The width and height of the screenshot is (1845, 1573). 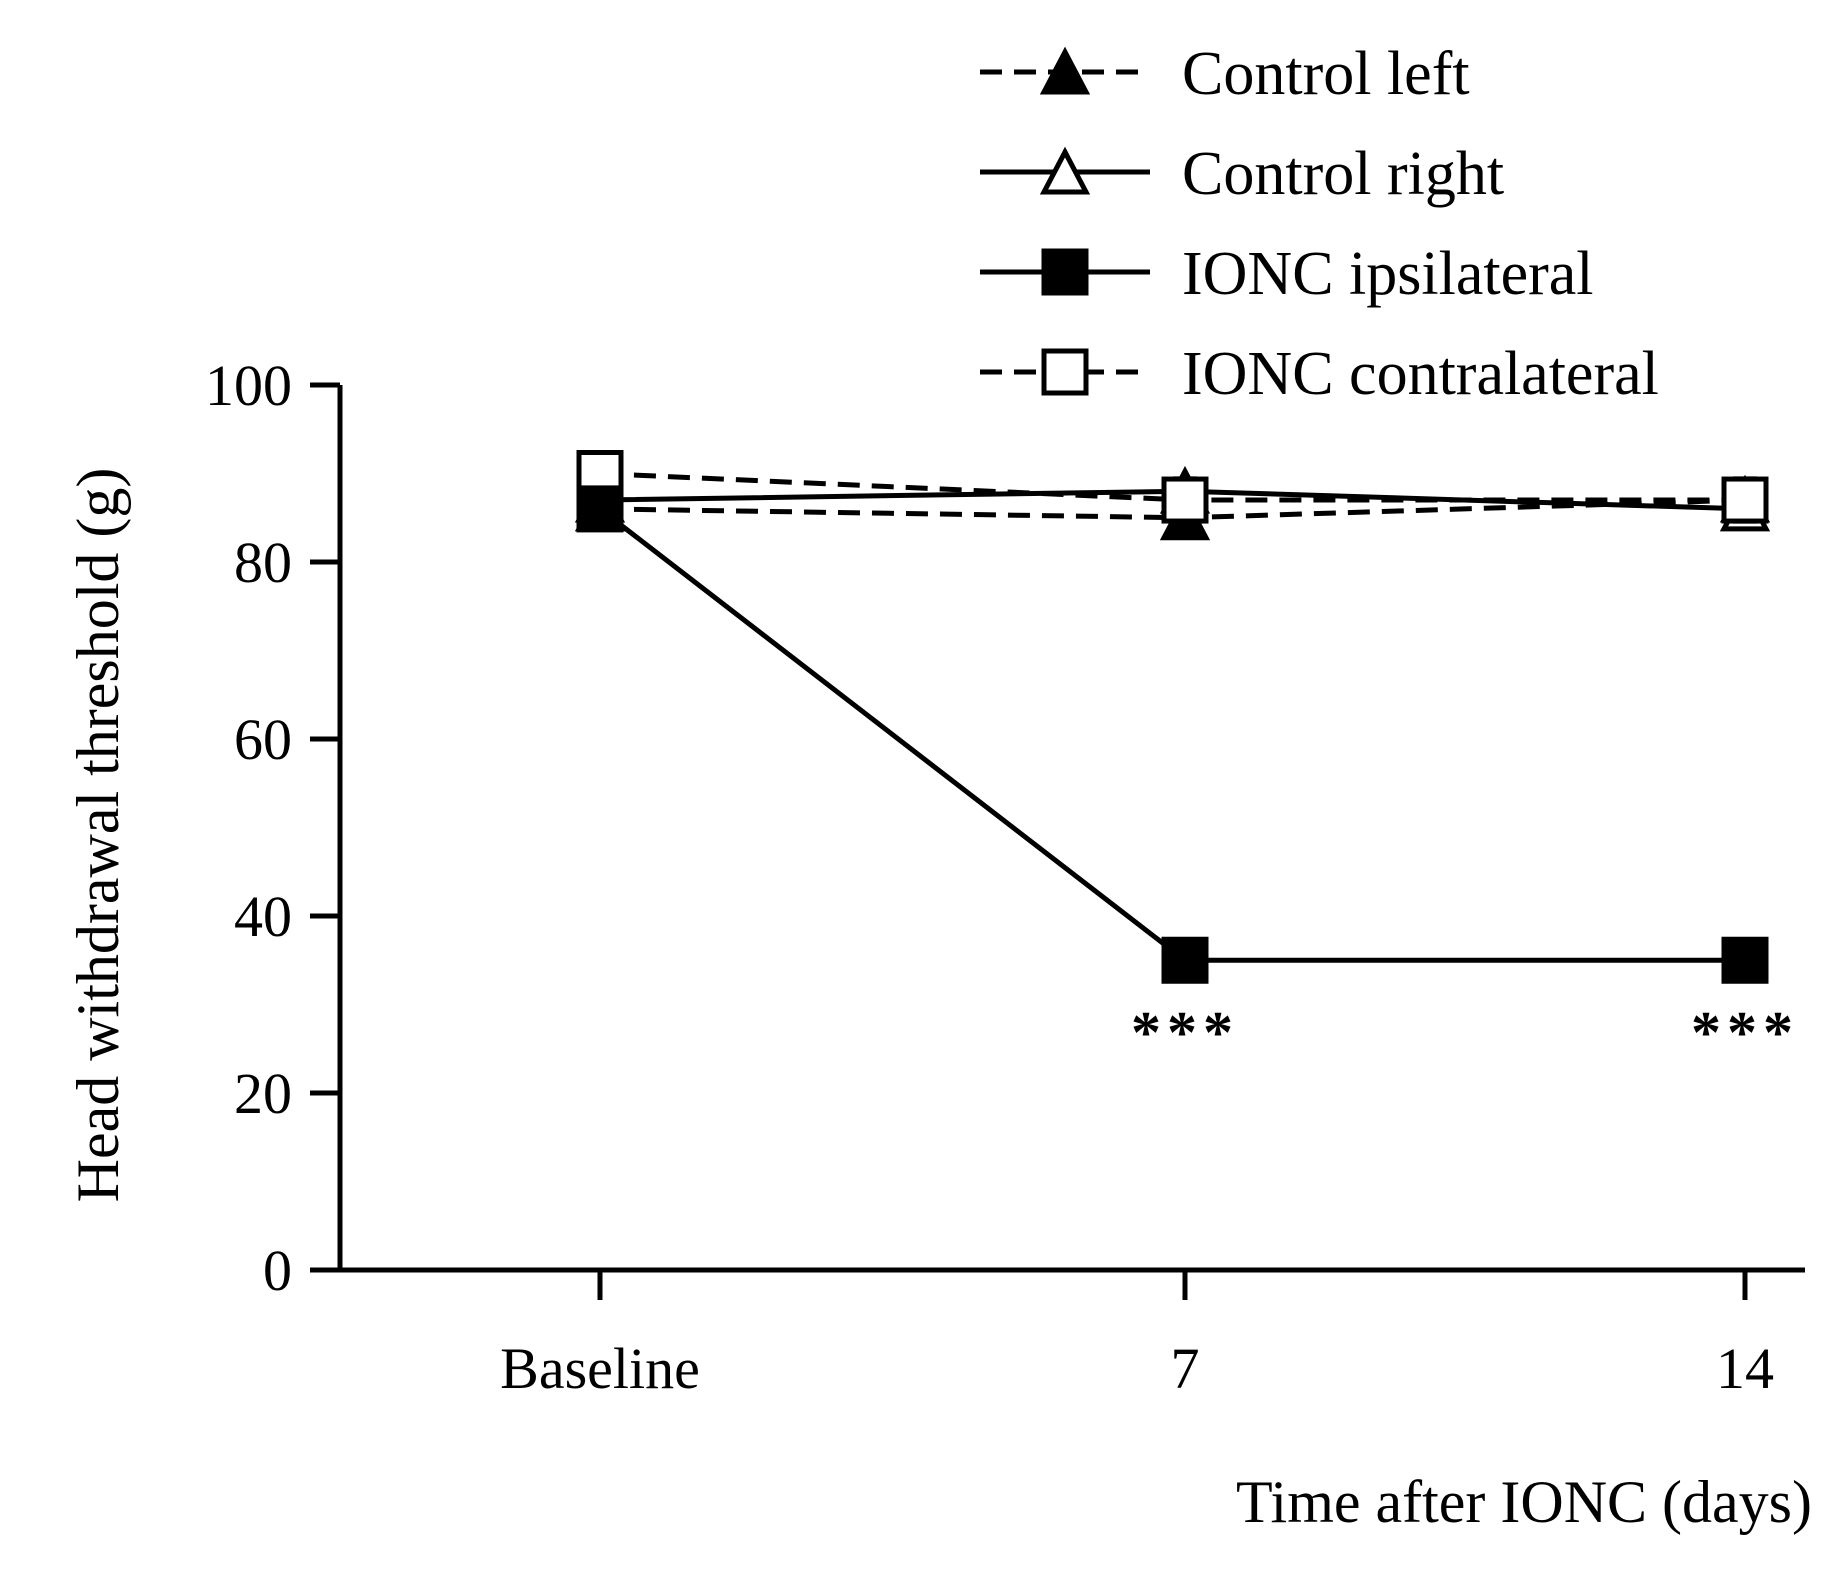 I want to click on legend-item: IONC ipsilateral, so click(x=1287, y=274).